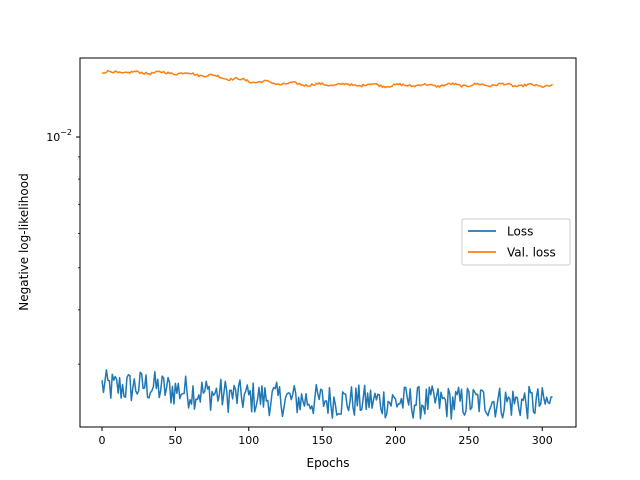  What do you see at coordinates (531, 253) in the screenshot?
I see `legend-label-val-loss: Val. loss` at bounding box center [531, 253].